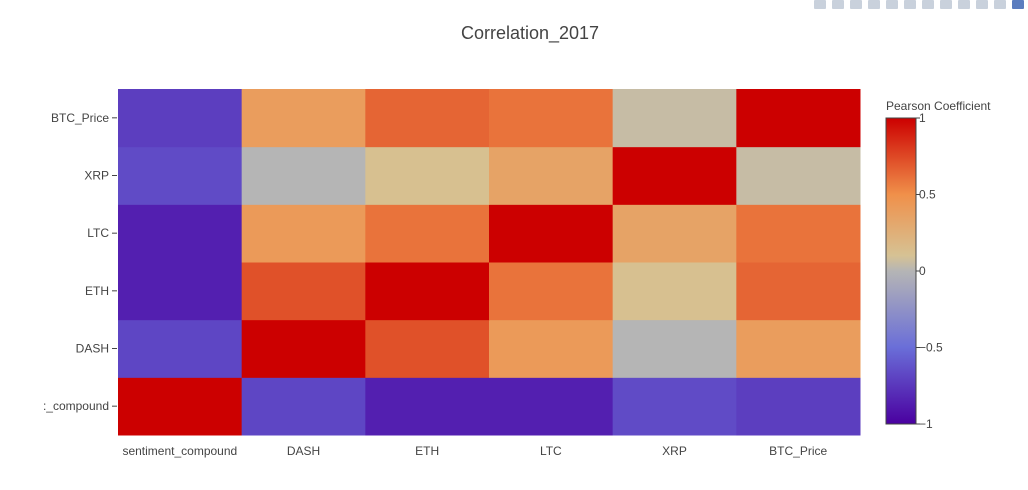 This screenshot has width=1028, height=490. Describe the element at coordinates (922, 271) in the screenshot. I see `colorbar-tick-label: 0` at that location.